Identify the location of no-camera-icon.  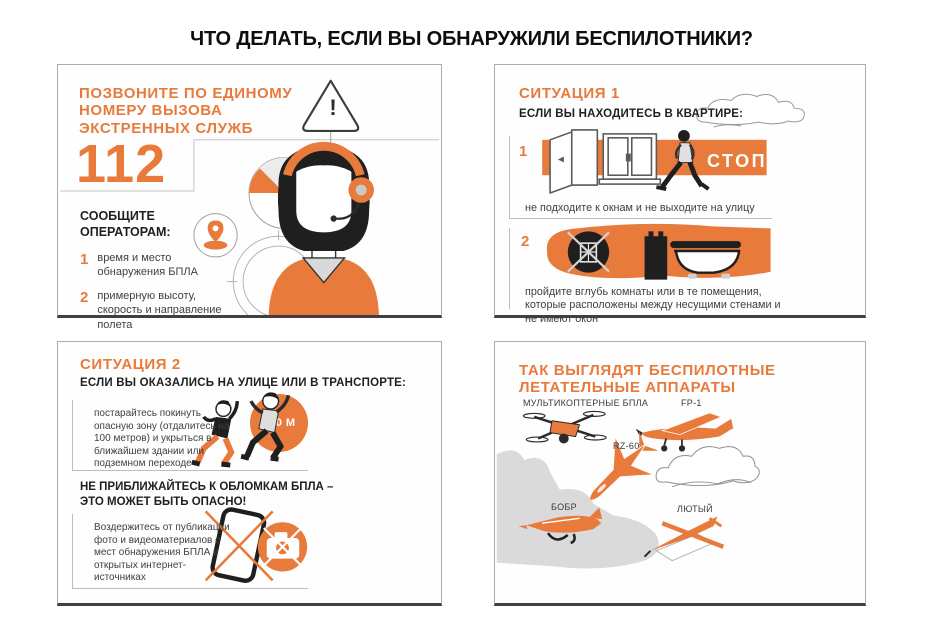
(282, 547).